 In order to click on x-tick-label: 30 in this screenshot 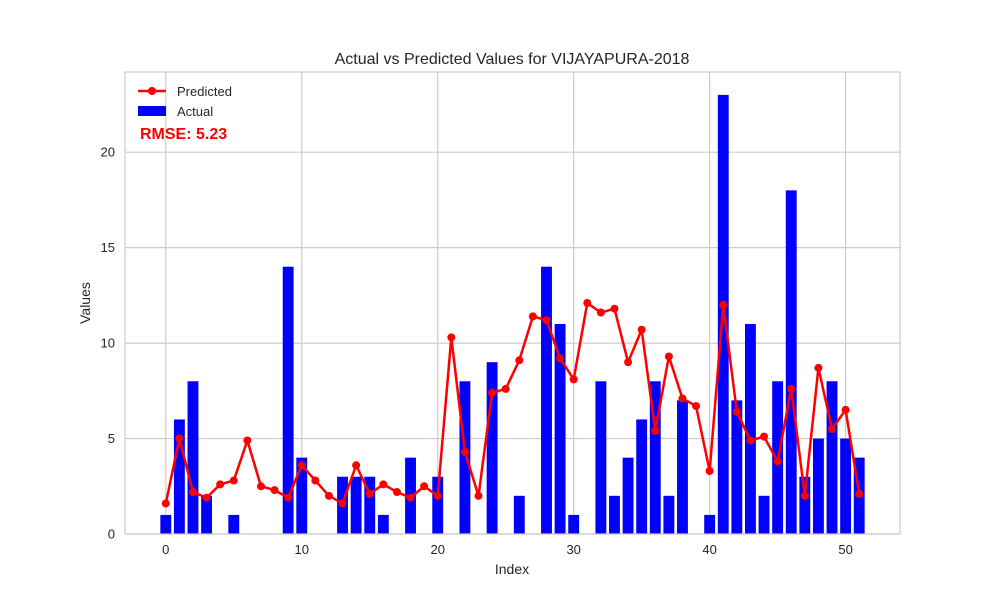, I will do `click(573, 549)`.